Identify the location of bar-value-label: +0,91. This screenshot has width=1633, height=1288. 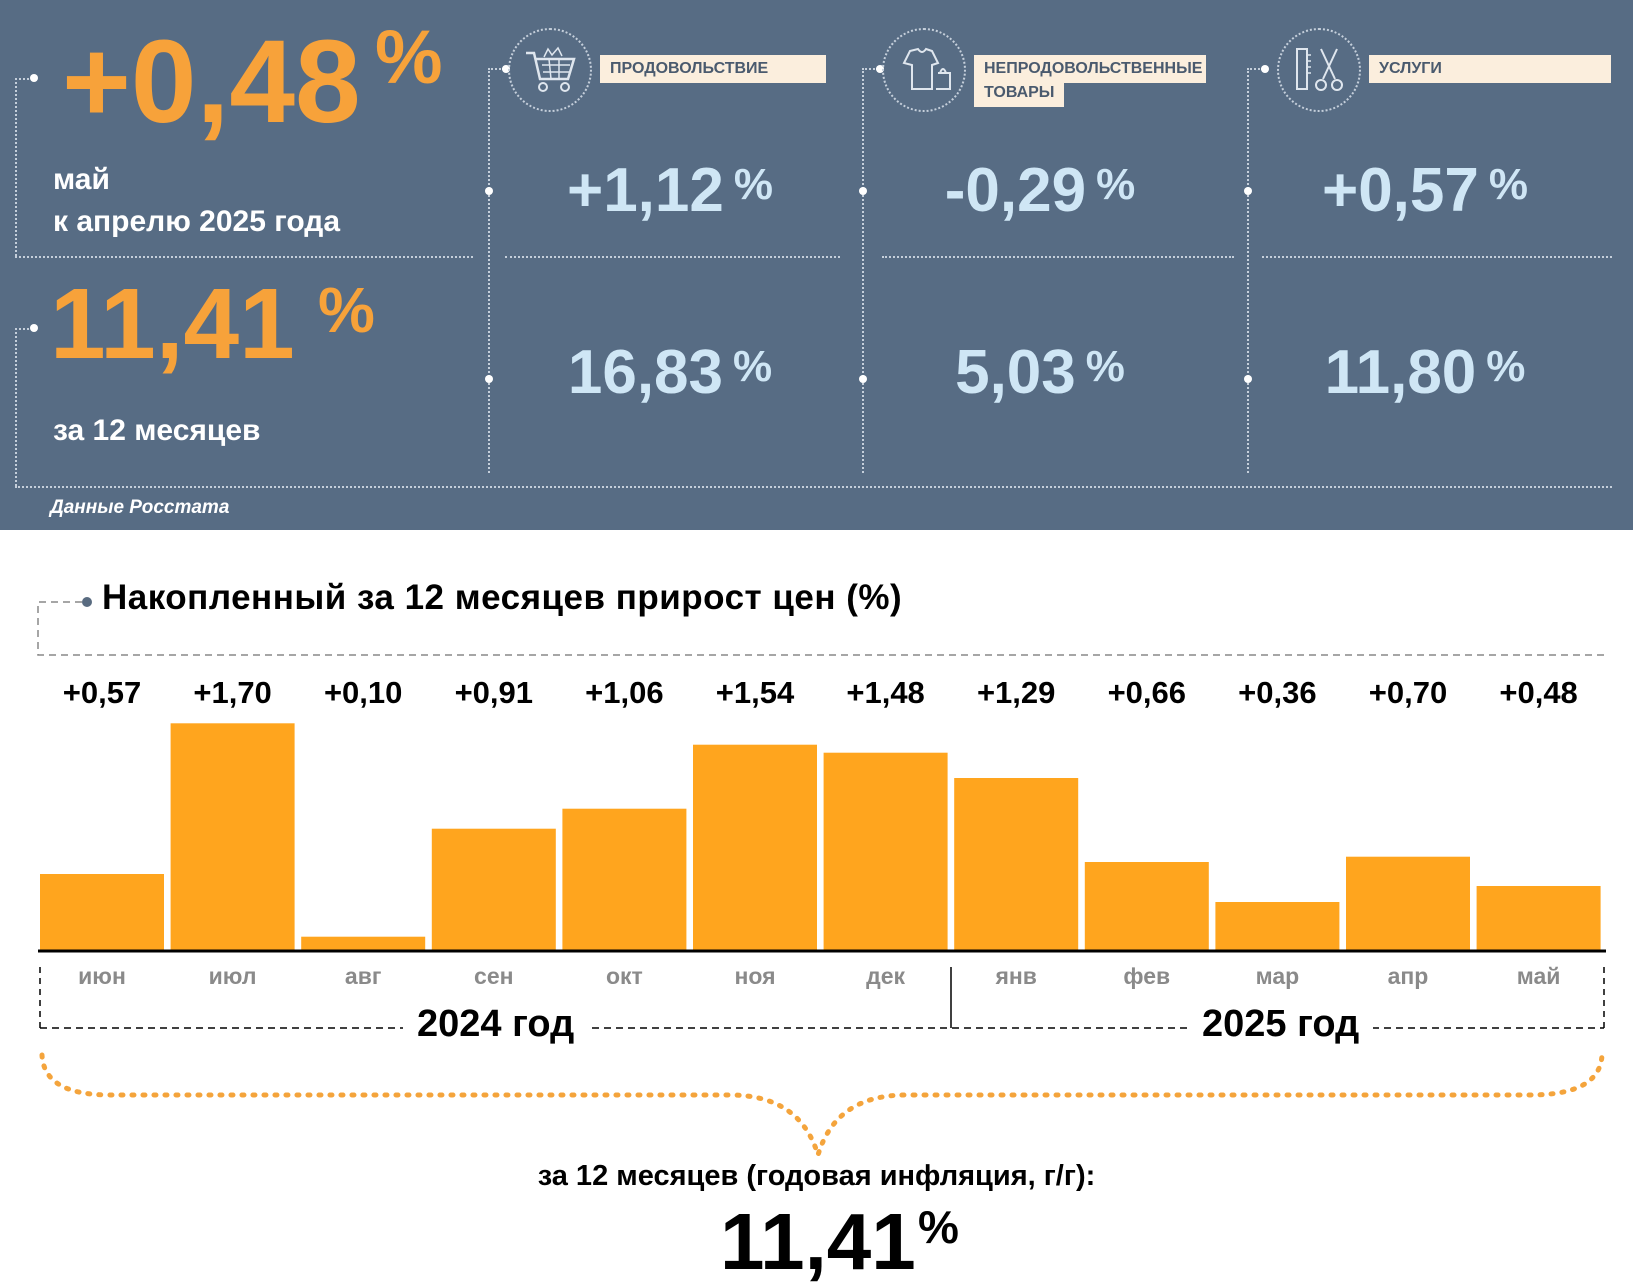
(494, 692).